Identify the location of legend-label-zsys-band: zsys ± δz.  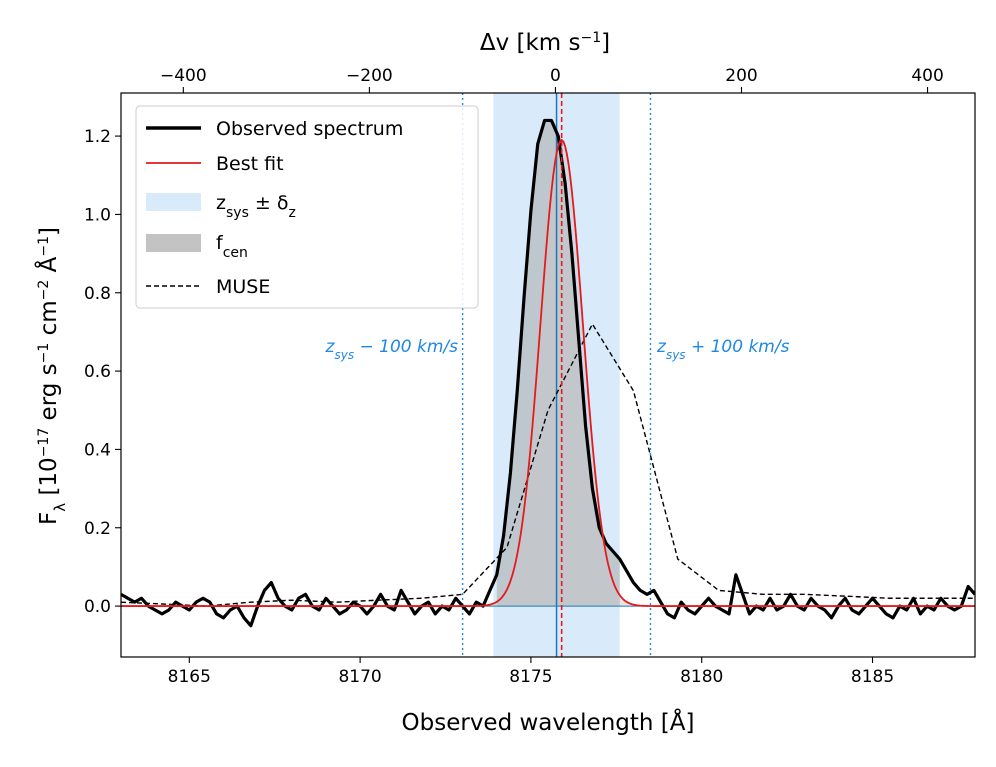
(256, 206).